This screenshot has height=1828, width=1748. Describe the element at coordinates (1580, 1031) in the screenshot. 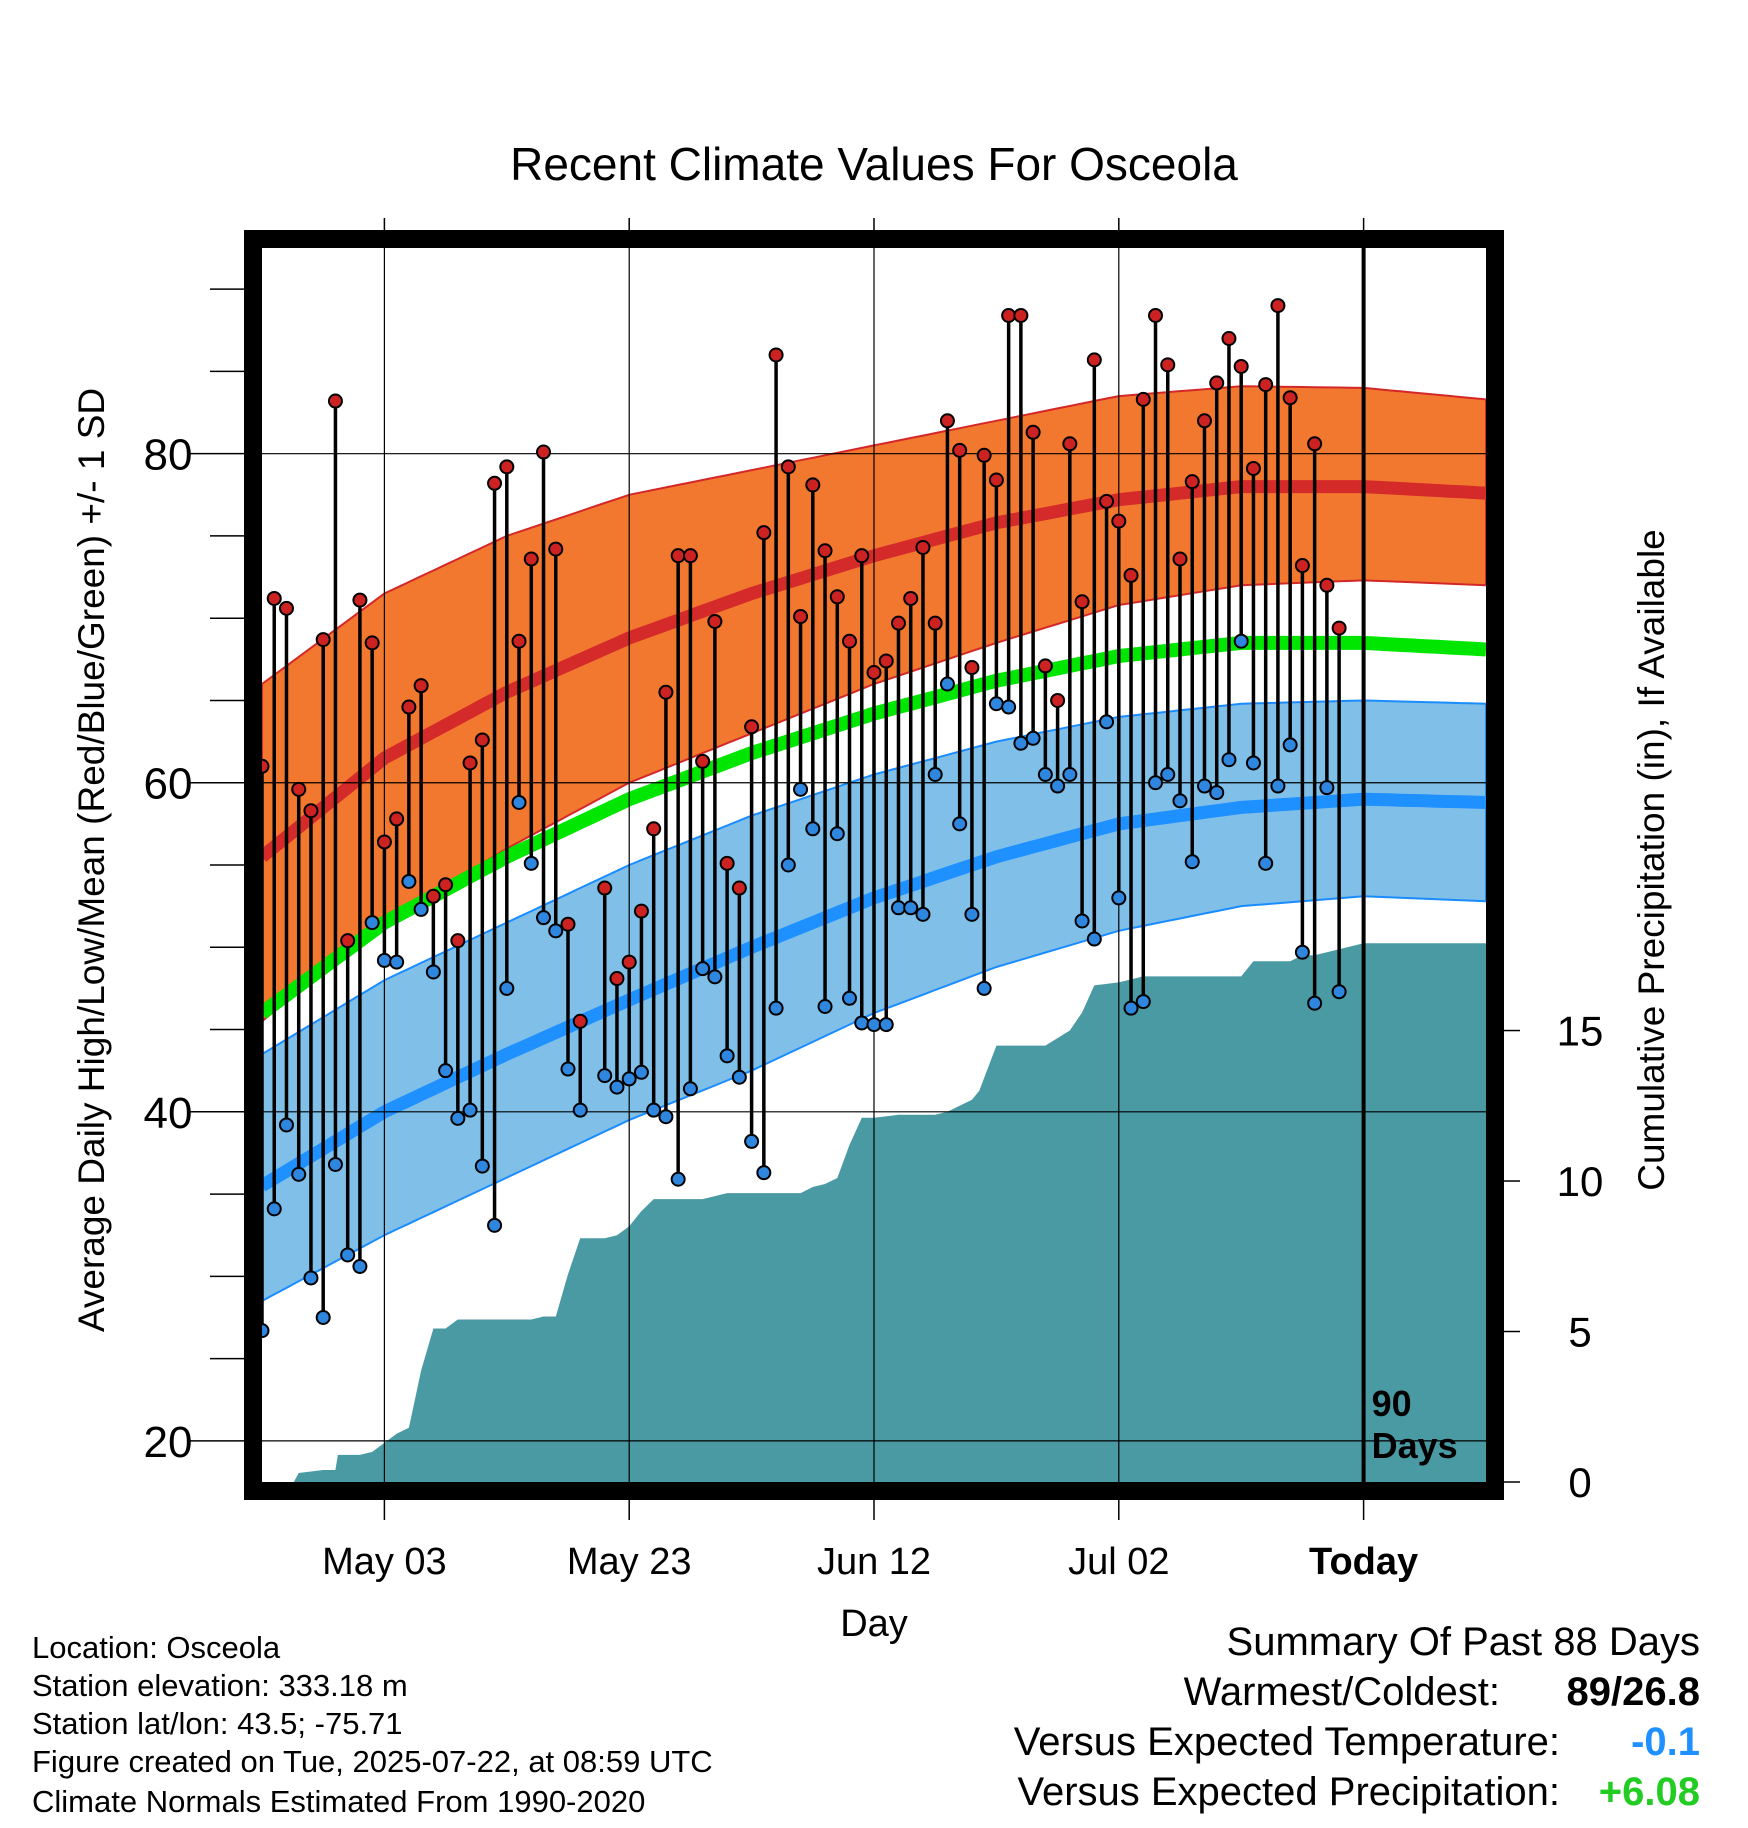

I see `y-right-tick-label: 15` at that location.